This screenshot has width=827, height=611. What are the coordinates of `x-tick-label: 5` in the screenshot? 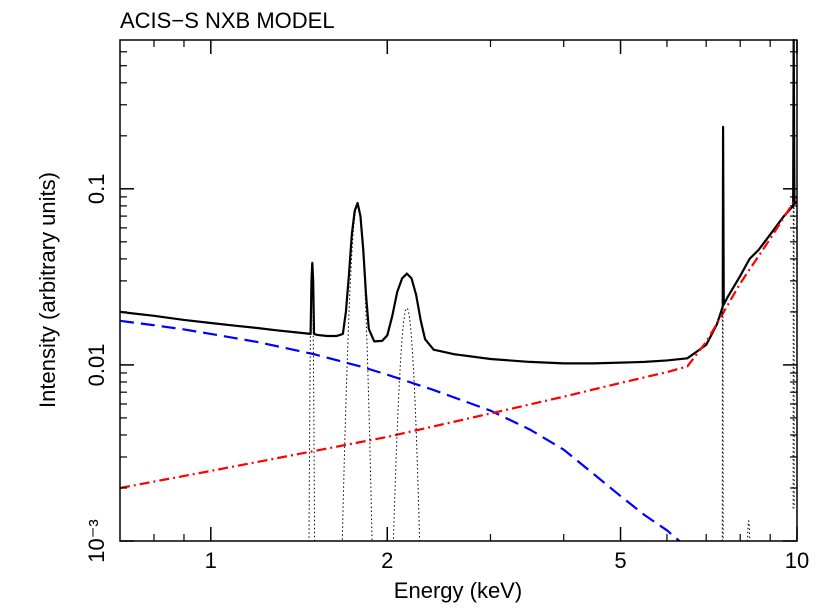 It's located at (620, 560).